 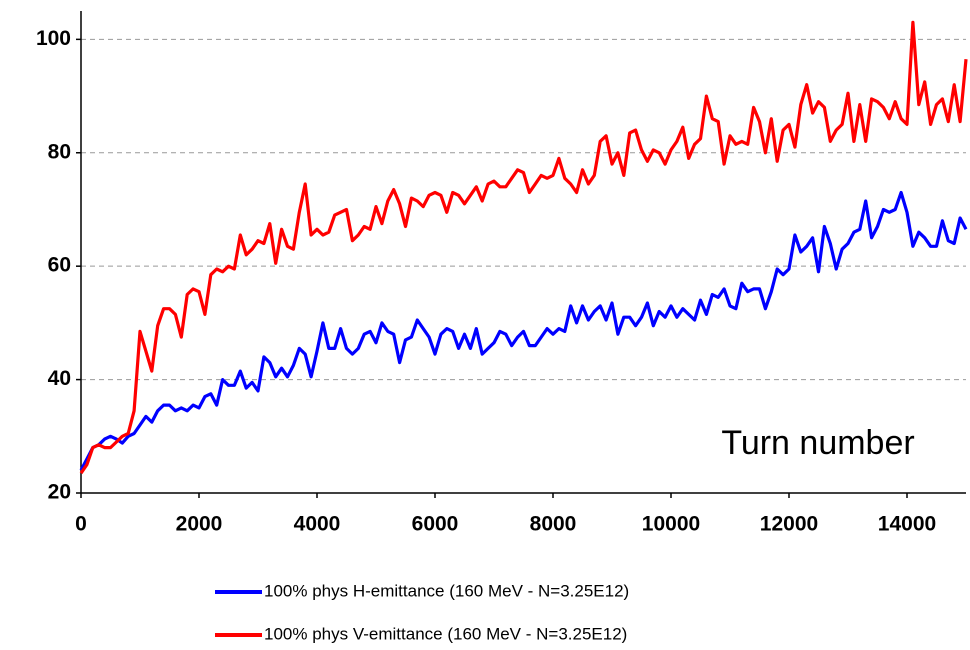 I want to click on y-tick-label: 80, so click(x=59, y=151).